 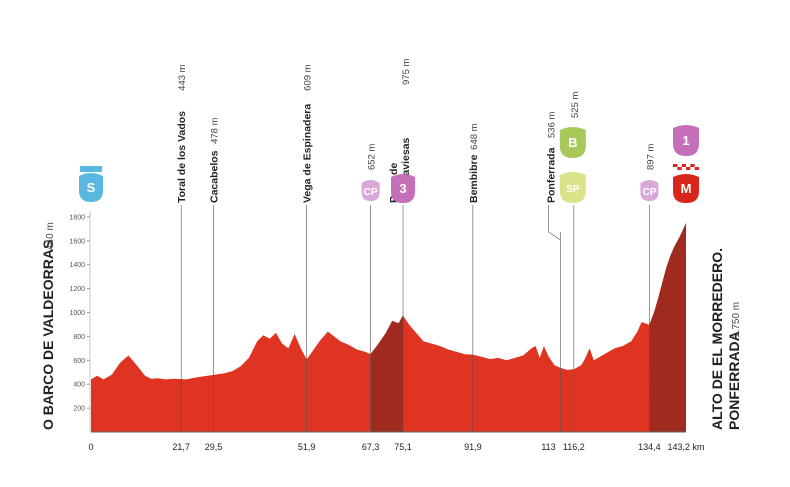 What do you see at coordinates (548, 447) in the screenshot?
I see `x-tick-label: 113` at bounding box center [548, 447].